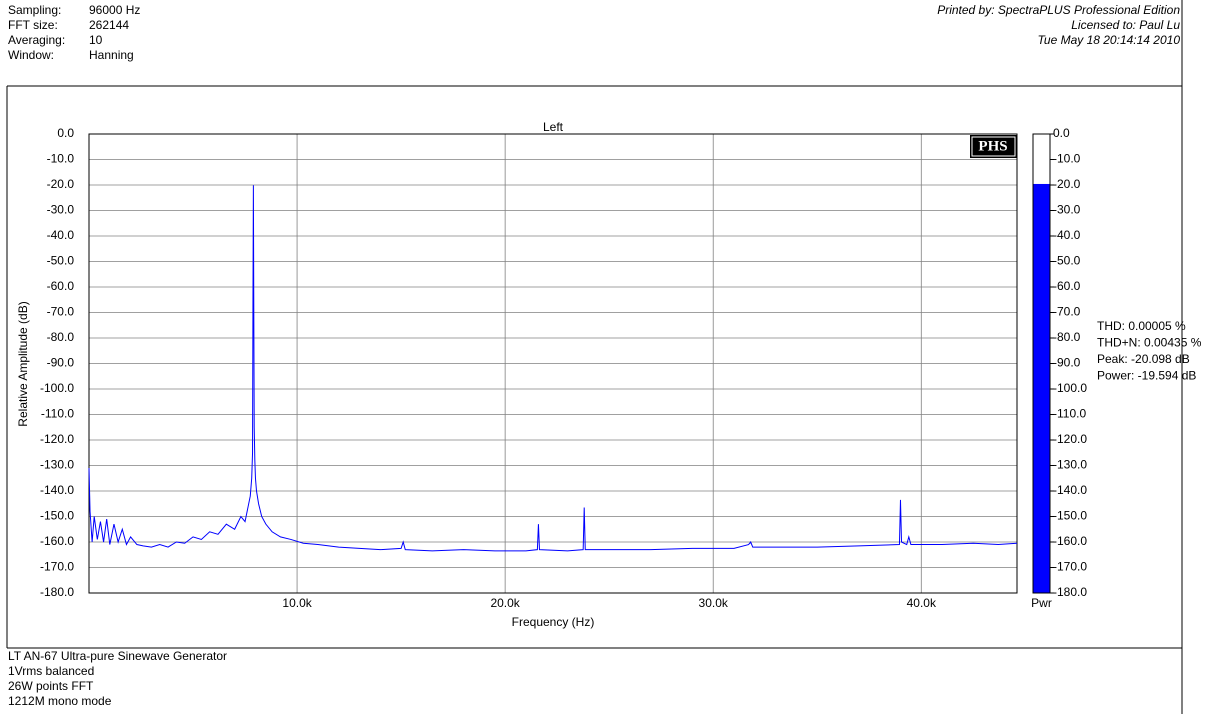 Image resolution: width=1207 pixels, height=714 pixels. Describe the element at coordinates (57, 516) in the screenshot. I see `y-tick-label: -150.0` at that location.